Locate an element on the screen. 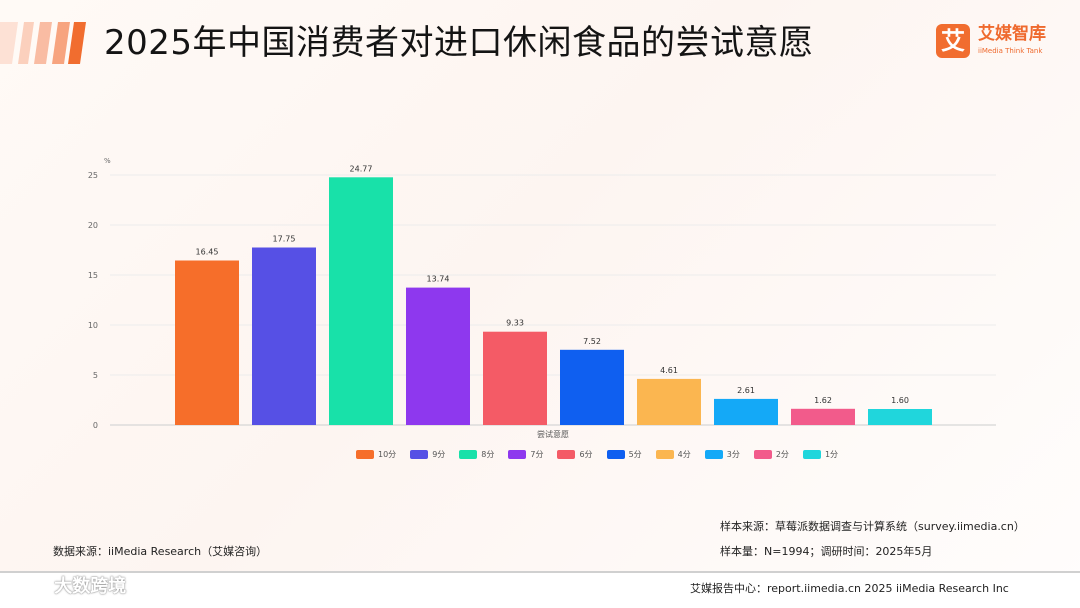 The width and height of the screenshot is (1080, 608). page-title: 2025年中国消费者对进口休闲食品的尝试意愿 is located at coordinates (459, 43).